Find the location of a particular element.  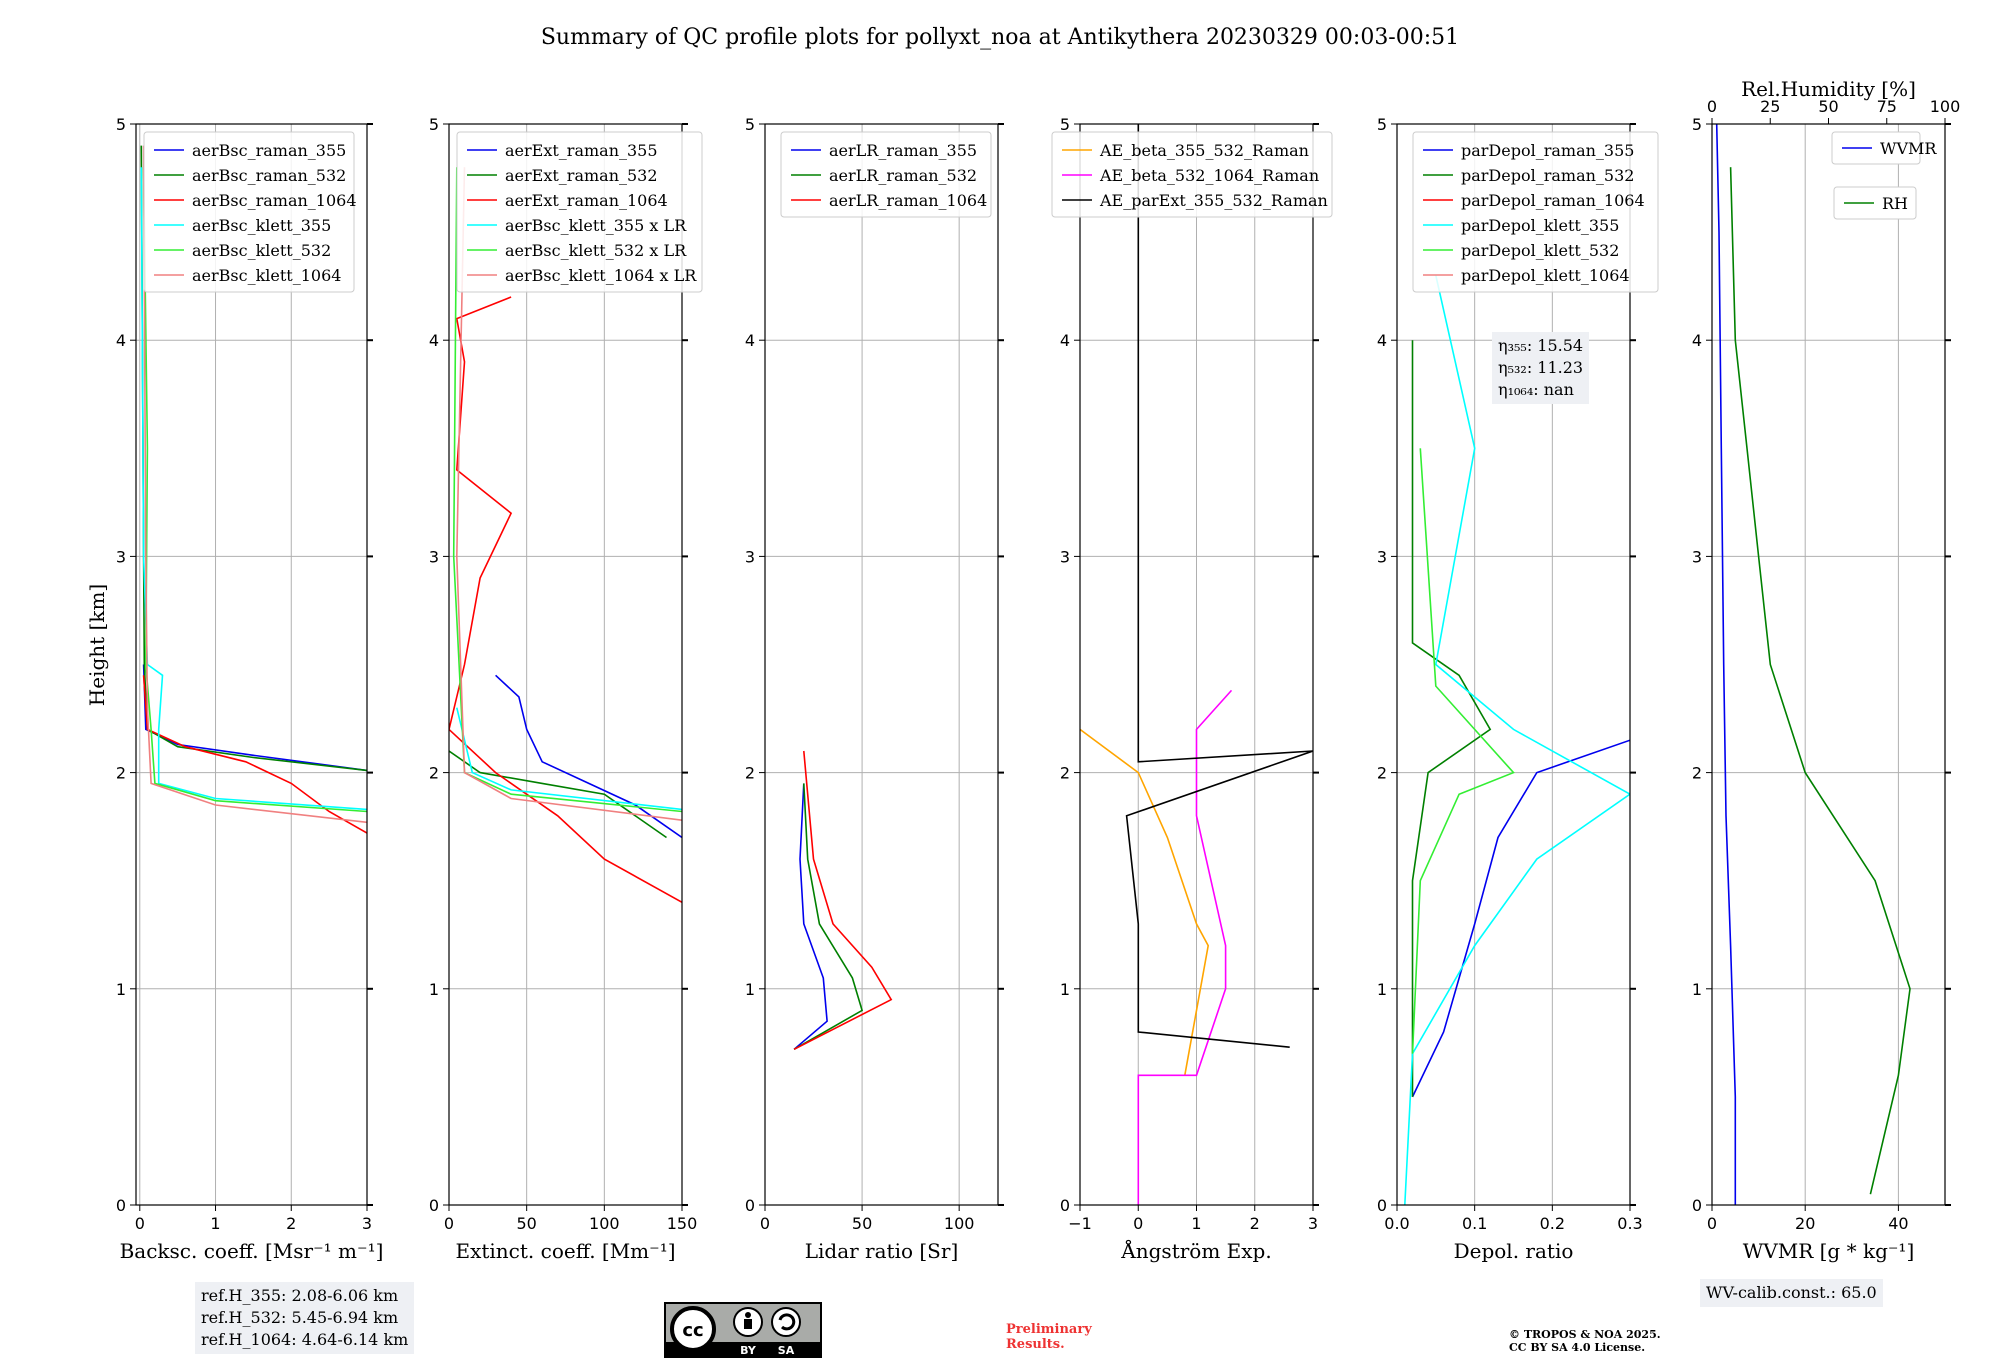

x-tick-label: 2 is located at coordinates (1255, 1223).